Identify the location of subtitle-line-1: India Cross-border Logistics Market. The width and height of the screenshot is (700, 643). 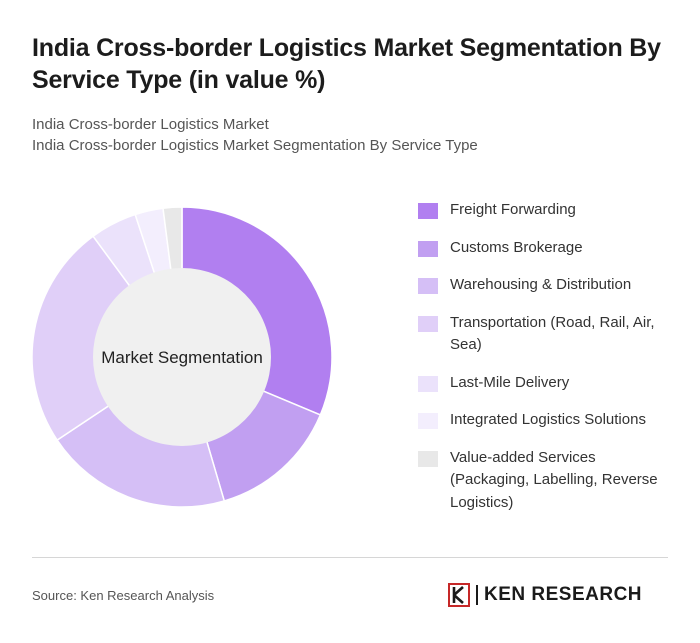
(150, 124).